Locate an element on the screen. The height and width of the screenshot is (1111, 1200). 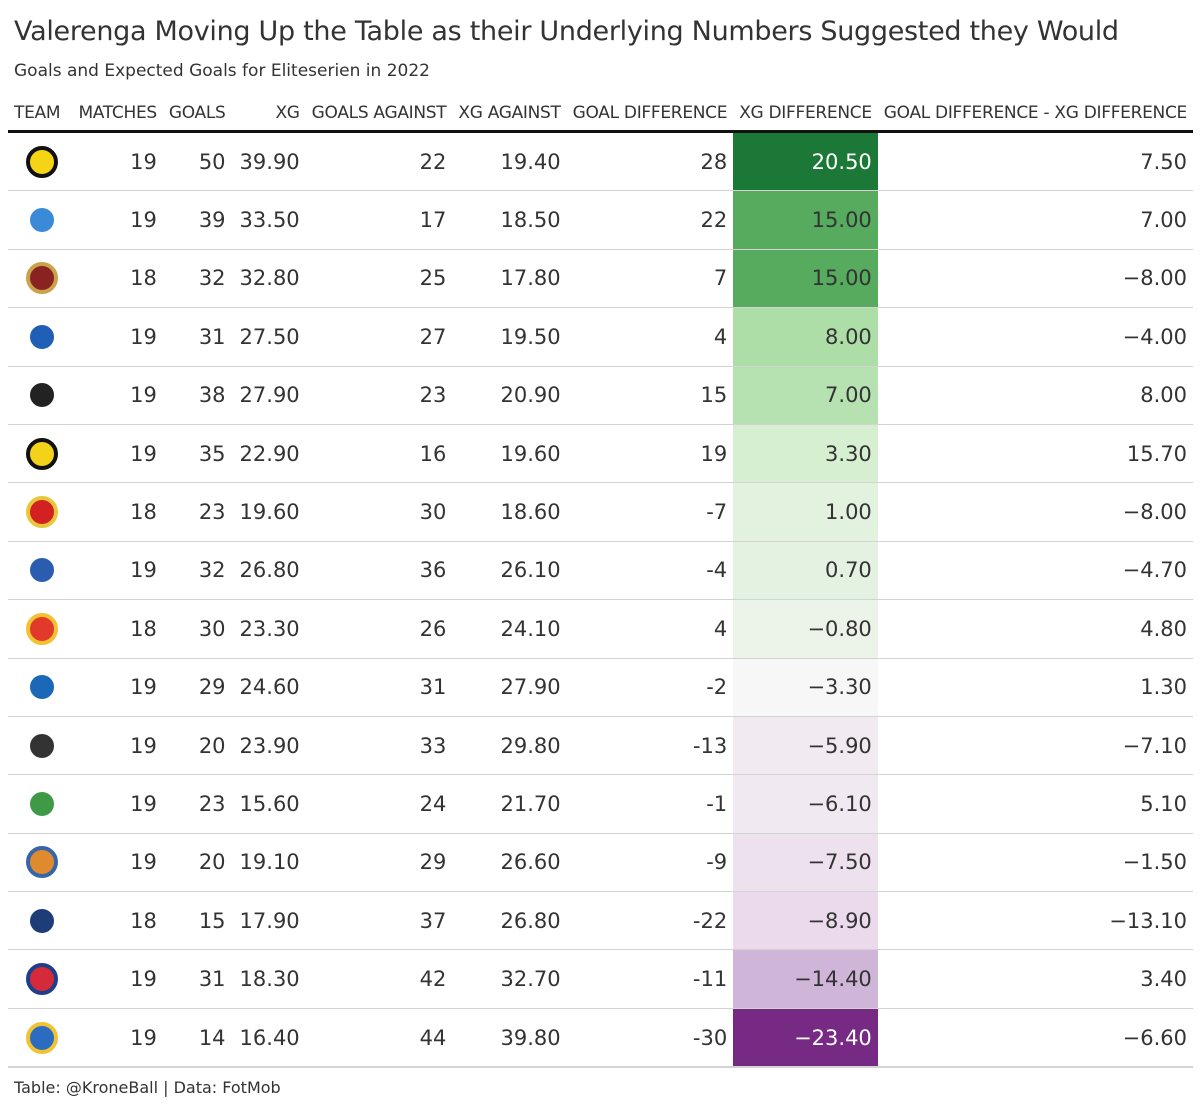
col-header-xg: XG is located at coordinates (268, 114).